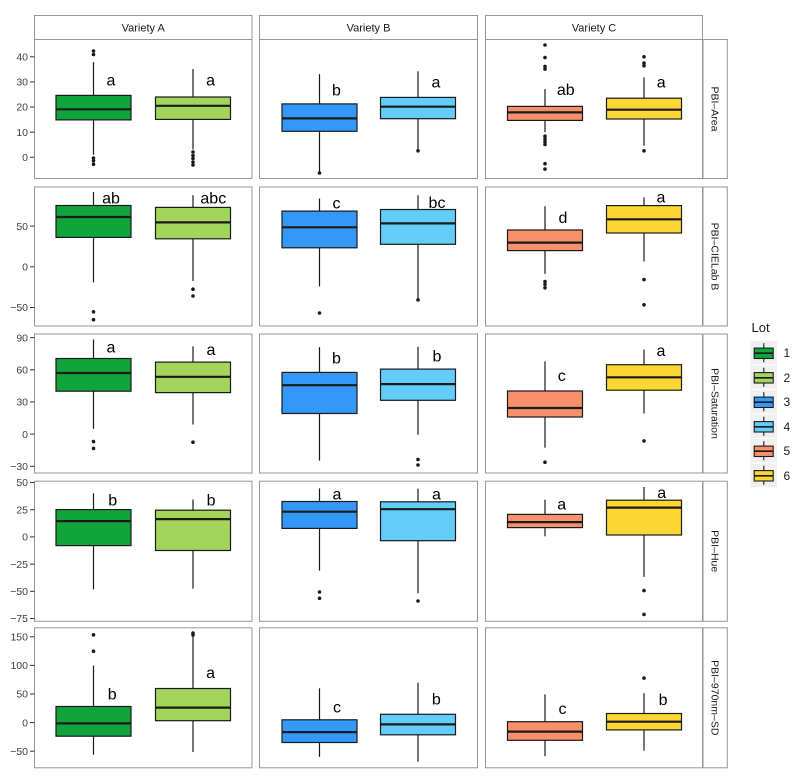 The height and width of the screenshot is (780, 800). Describe the element at coordinates (714, 257) in the screenshot. I see `svg-text: PBI–CIELab B` at that location.